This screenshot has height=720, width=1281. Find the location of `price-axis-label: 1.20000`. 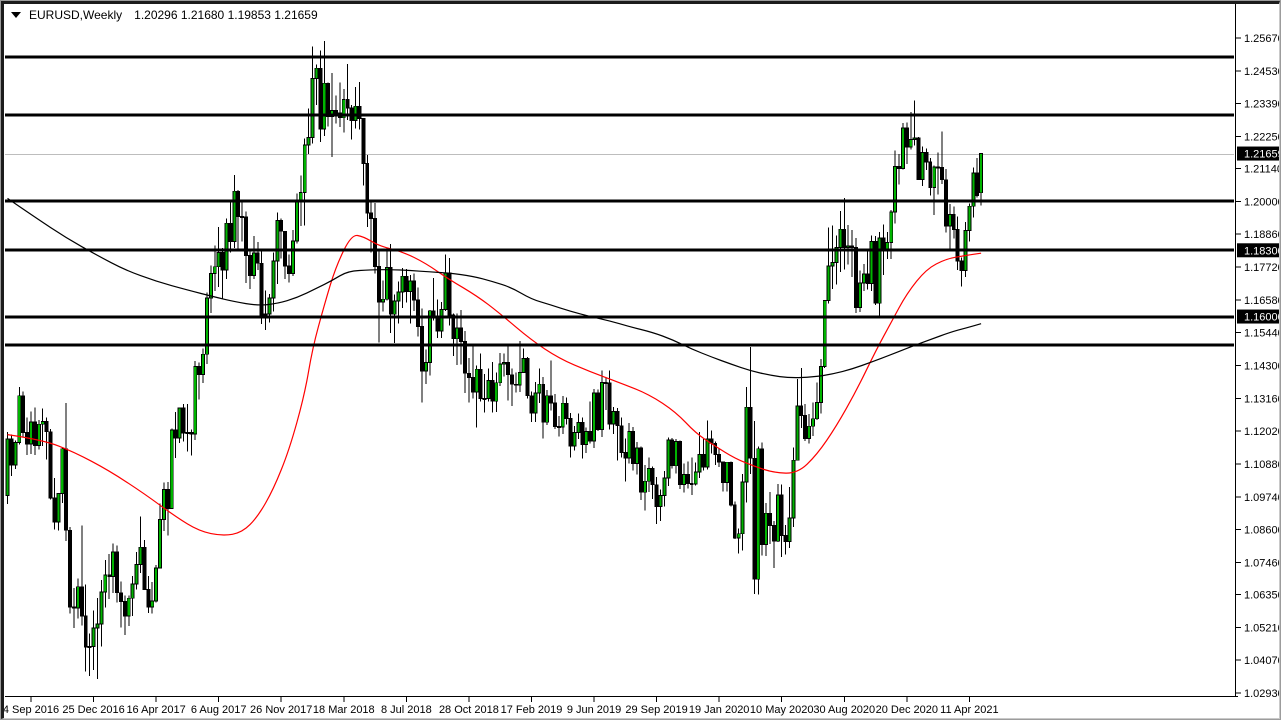

price-axis-label: 1.20000 is located at coordinates (1262, 202).